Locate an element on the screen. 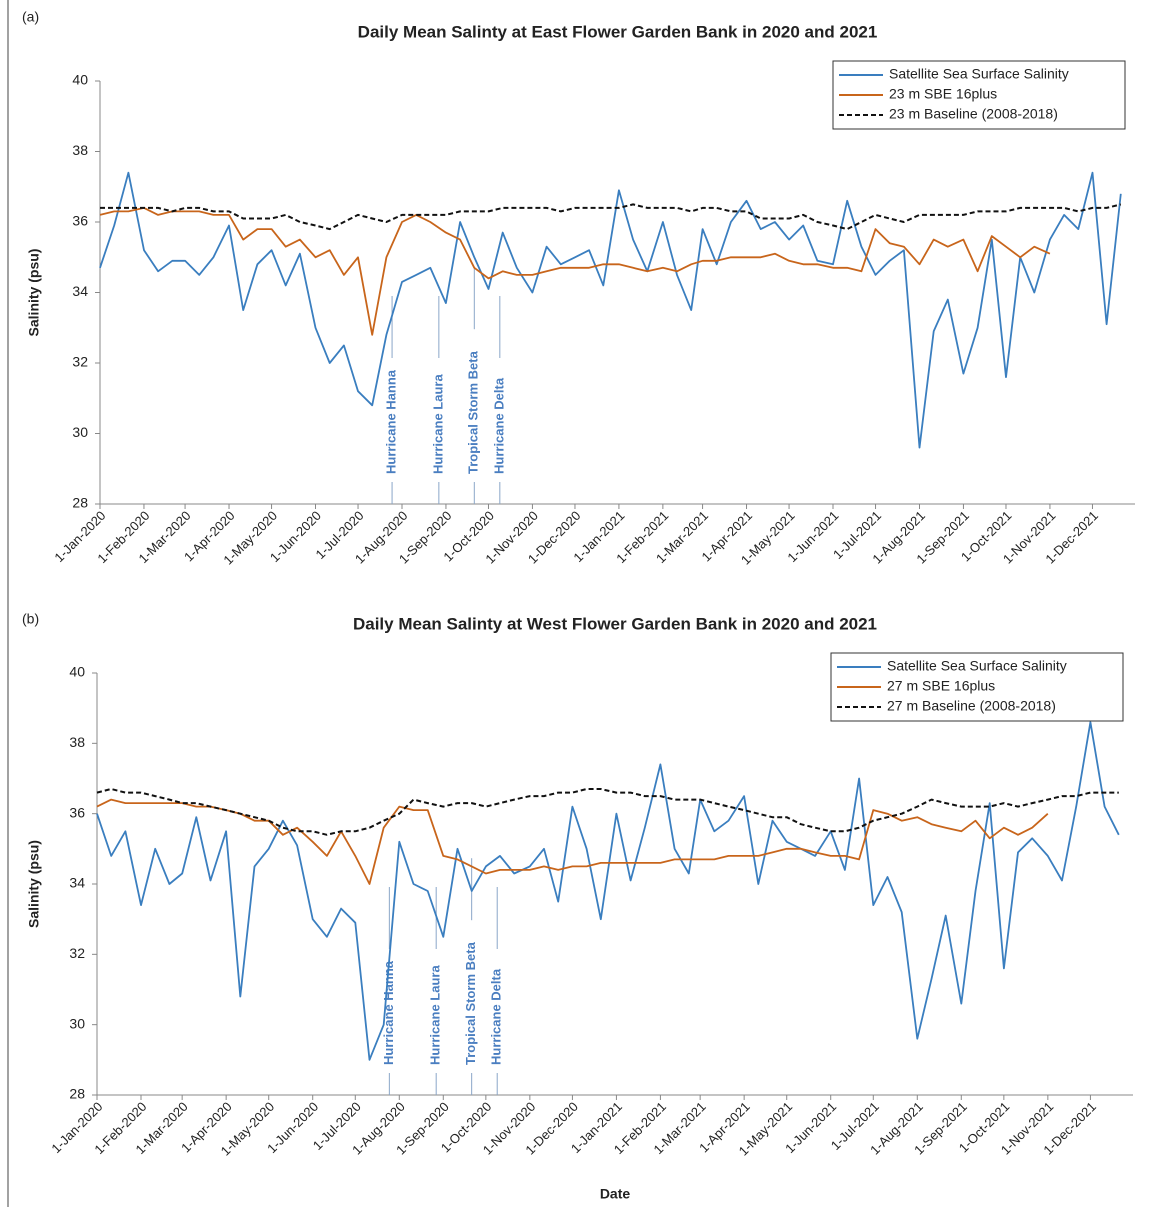 The width and height of the screenshot is (1150, 1207). legend-label: 23 m SBE 16plus is located at coordinates (943, 94).